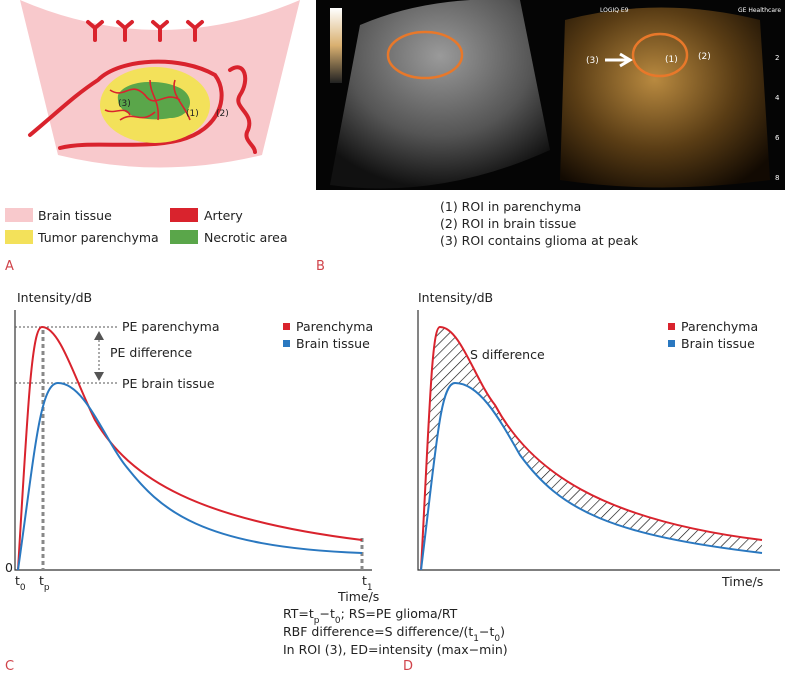  I want to click on tumor-vessels, so click(147, 100).